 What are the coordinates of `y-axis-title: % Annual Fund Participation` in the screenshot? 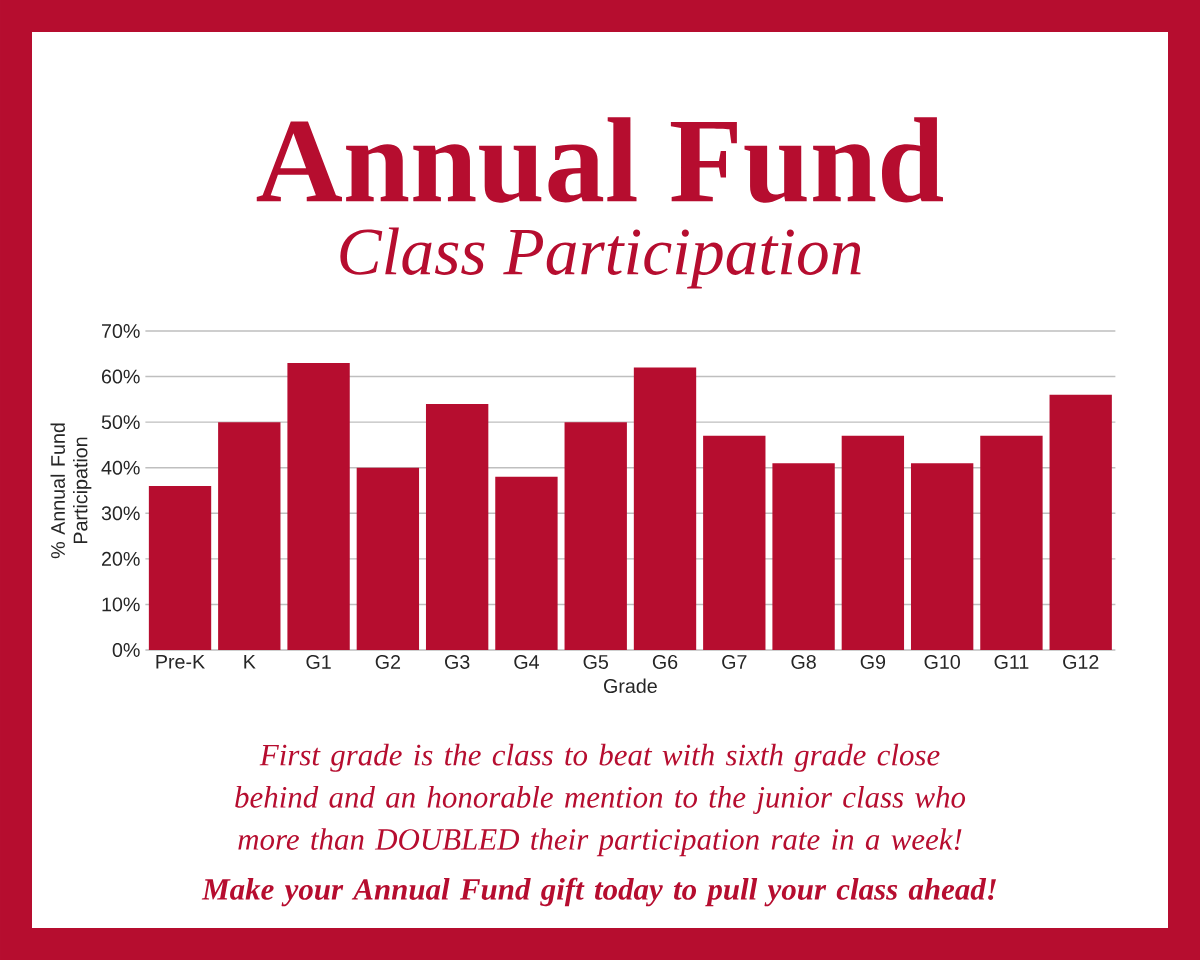 It's located at (71, 491).